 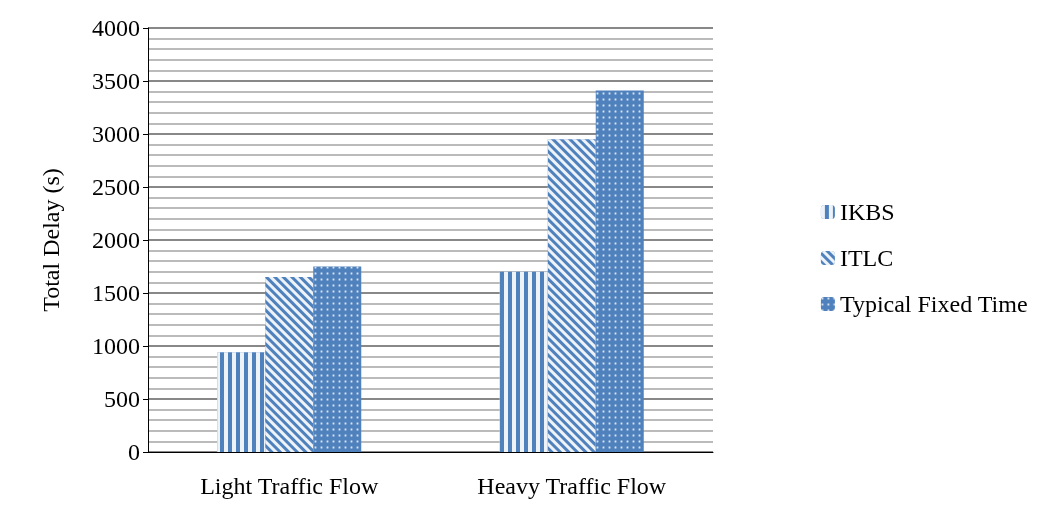 I want to click on y-tick-label: 2500, so click(x=116, y=187).